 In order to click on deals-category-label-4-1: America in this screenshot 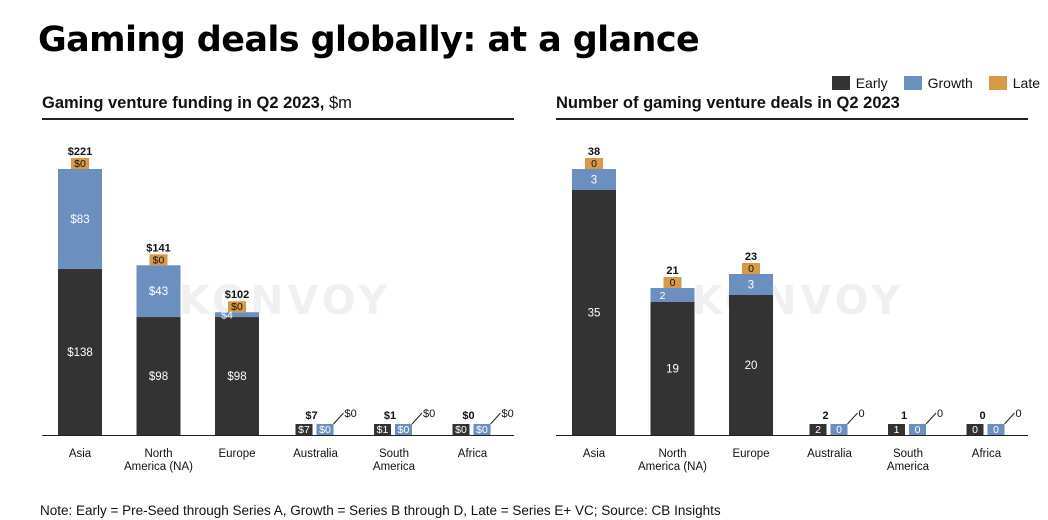, I will do `click(908, 467)`.